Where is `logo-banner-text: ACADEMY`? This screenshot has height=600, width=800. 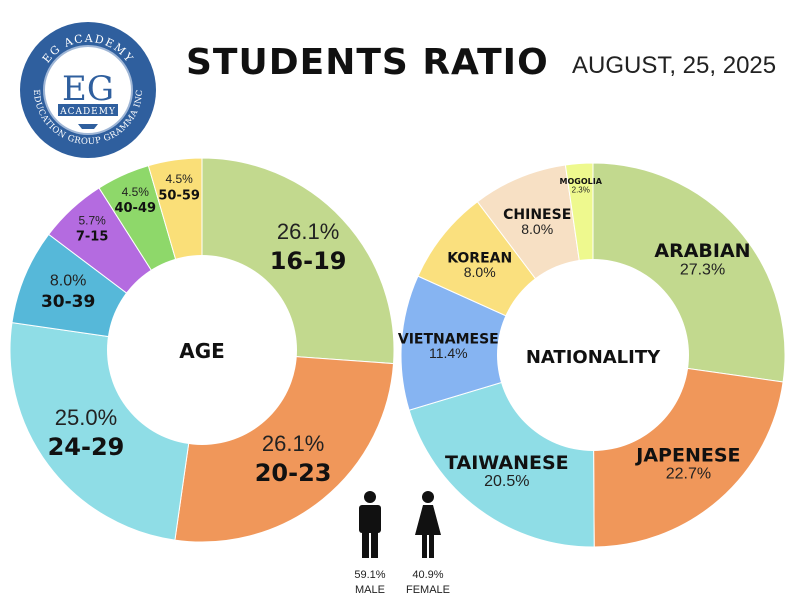
logo-banner-text: ACADEMY is located at coordinates (87, 112).